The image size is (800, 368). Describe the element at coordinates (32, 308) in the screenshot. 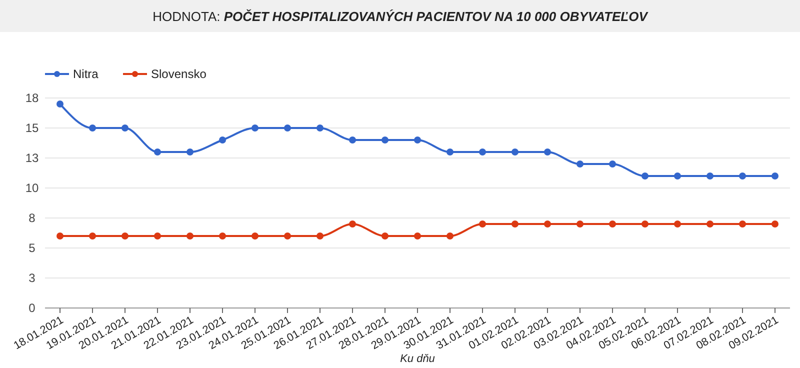

I see `y-tick-label: 0` at that location.